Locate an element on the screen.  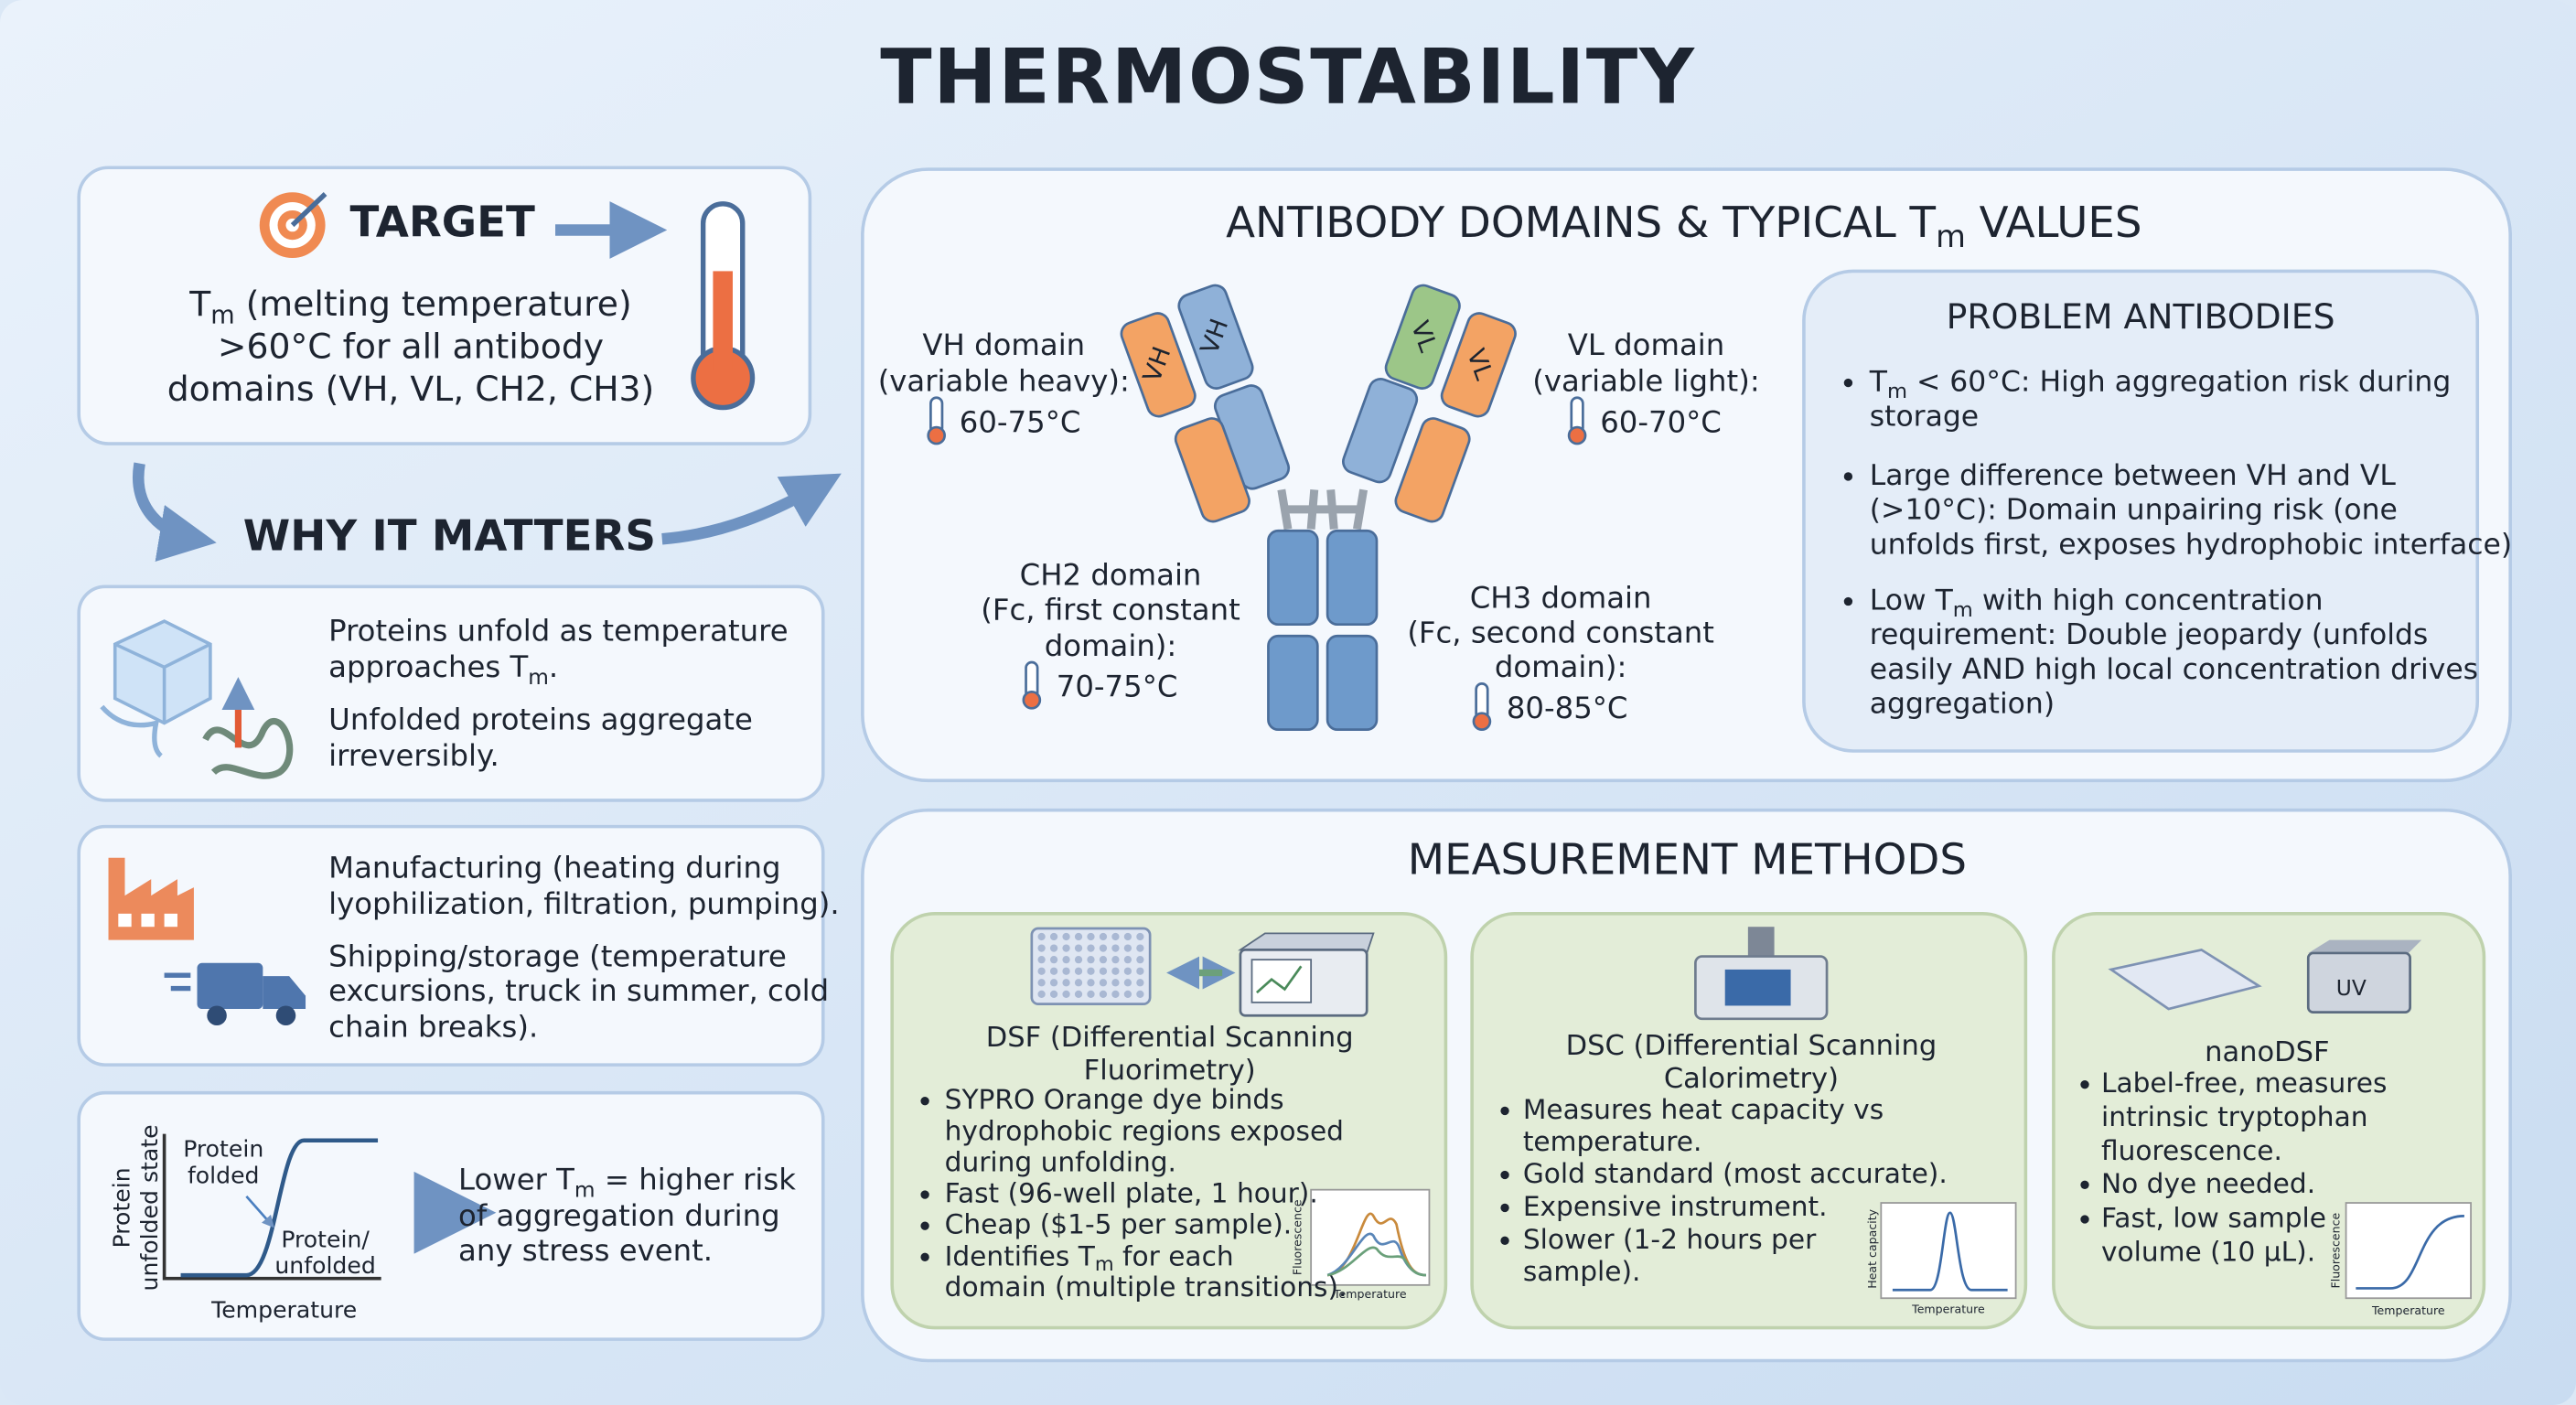
domain-tm: 70-75°C is located at coordinates (1117, 687).